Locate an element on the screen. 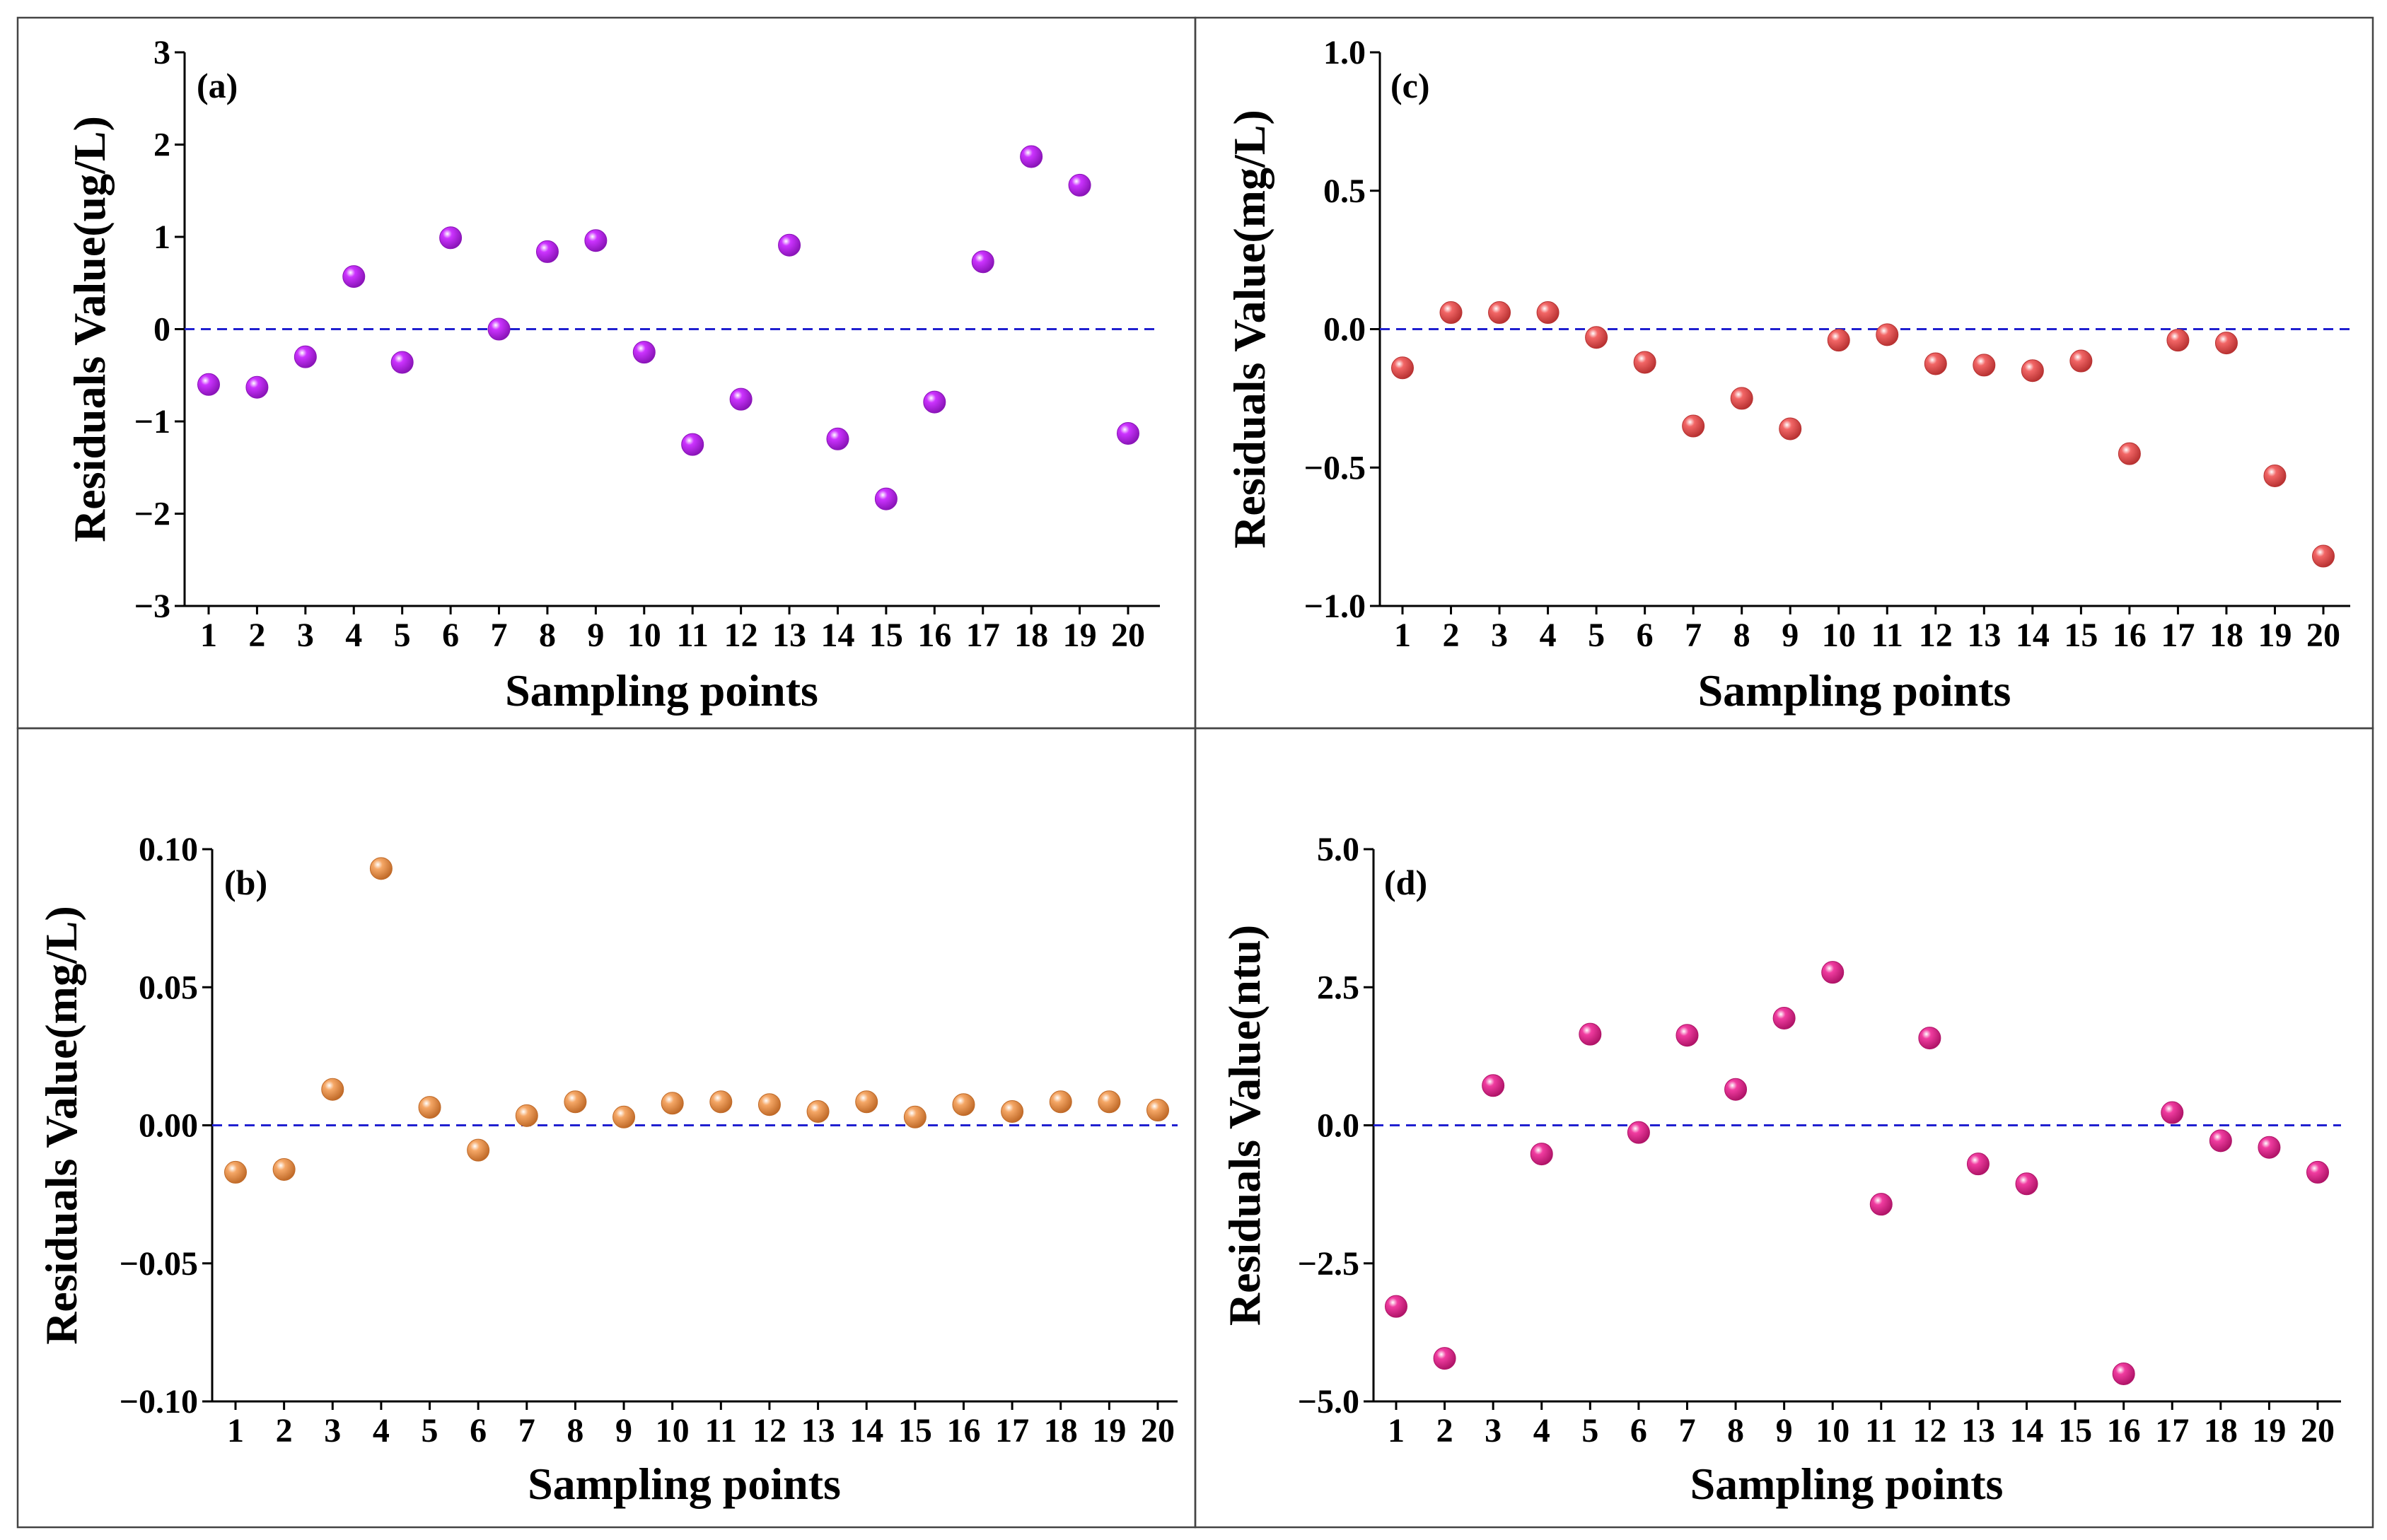 Image resolution: width=2387 pixels, height=1540 pixels. y-tick-label: 0.05 is located at coordinates (168, 987).